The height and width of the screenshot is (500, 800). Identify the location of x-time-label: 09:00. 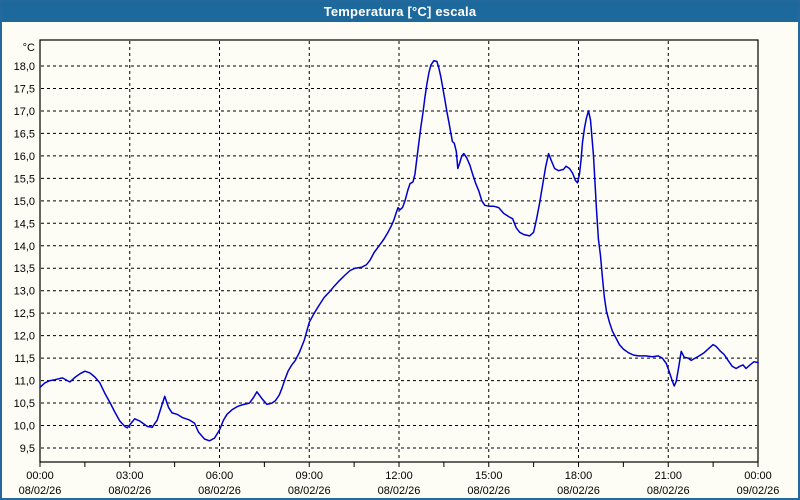
(309, 476).